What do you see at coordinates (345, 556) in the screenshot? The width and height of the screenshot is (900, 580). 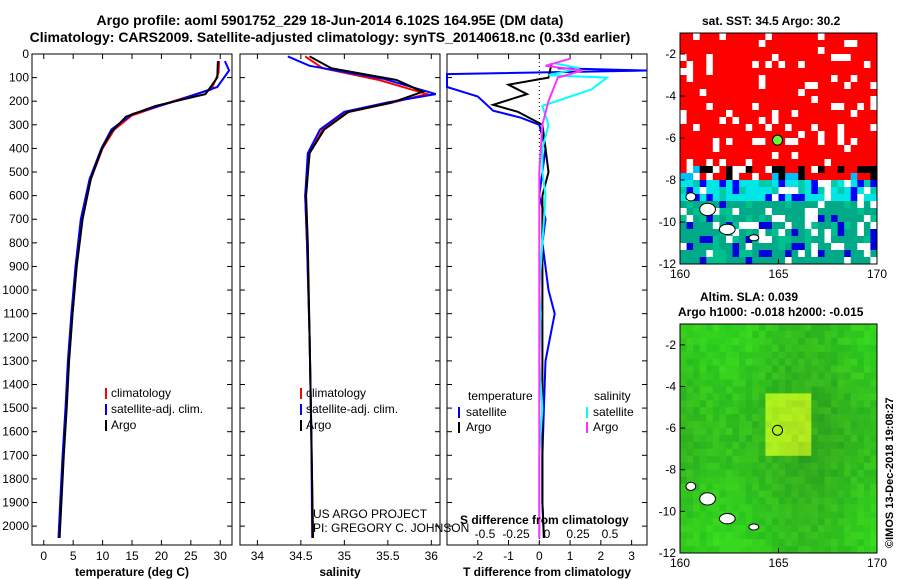 I see `x-tick-label: 35` at bounding box center [345, 556].